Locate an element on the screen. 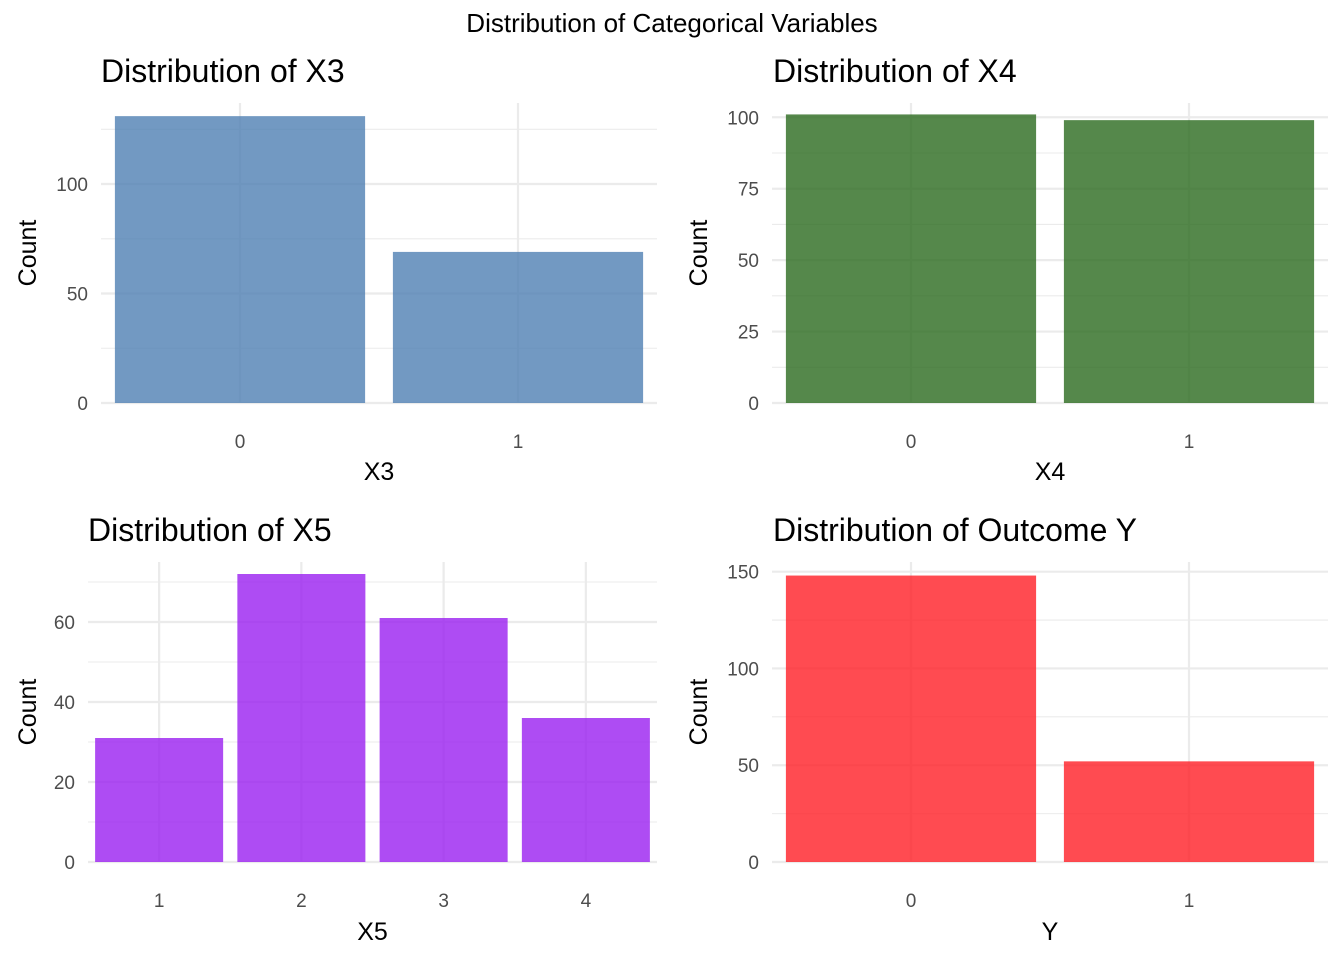 The height and width of the screenshot is (960, 1344). x-tick-label: 2 is located at coordinates (301, 901).